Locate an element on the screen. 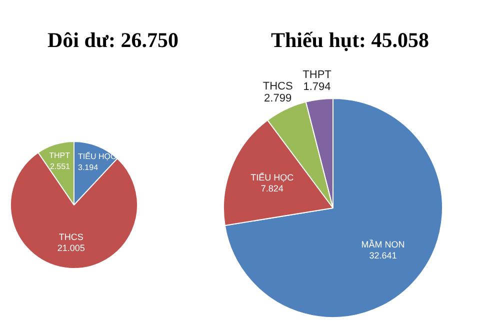  data-label: 32.641 is located at coordinates (383, 255).